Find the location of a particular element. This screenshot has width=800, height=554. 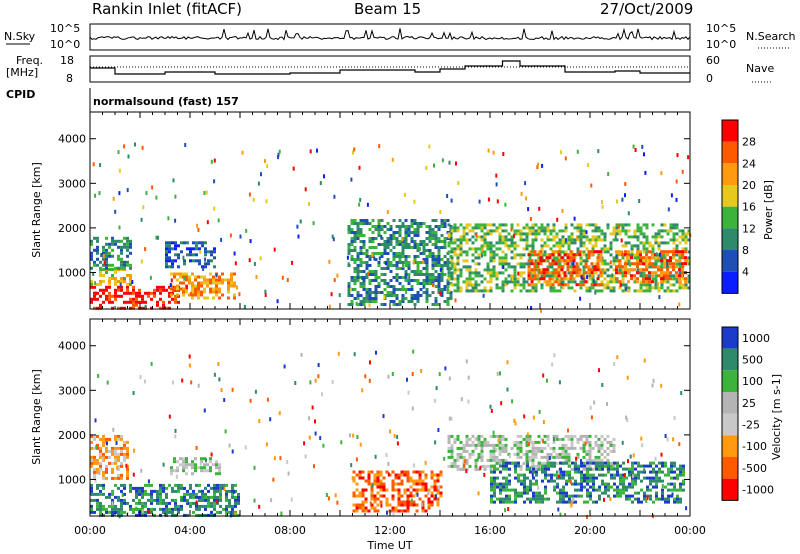

xtick-5: 20:00 is located at coordinates (590, 530).